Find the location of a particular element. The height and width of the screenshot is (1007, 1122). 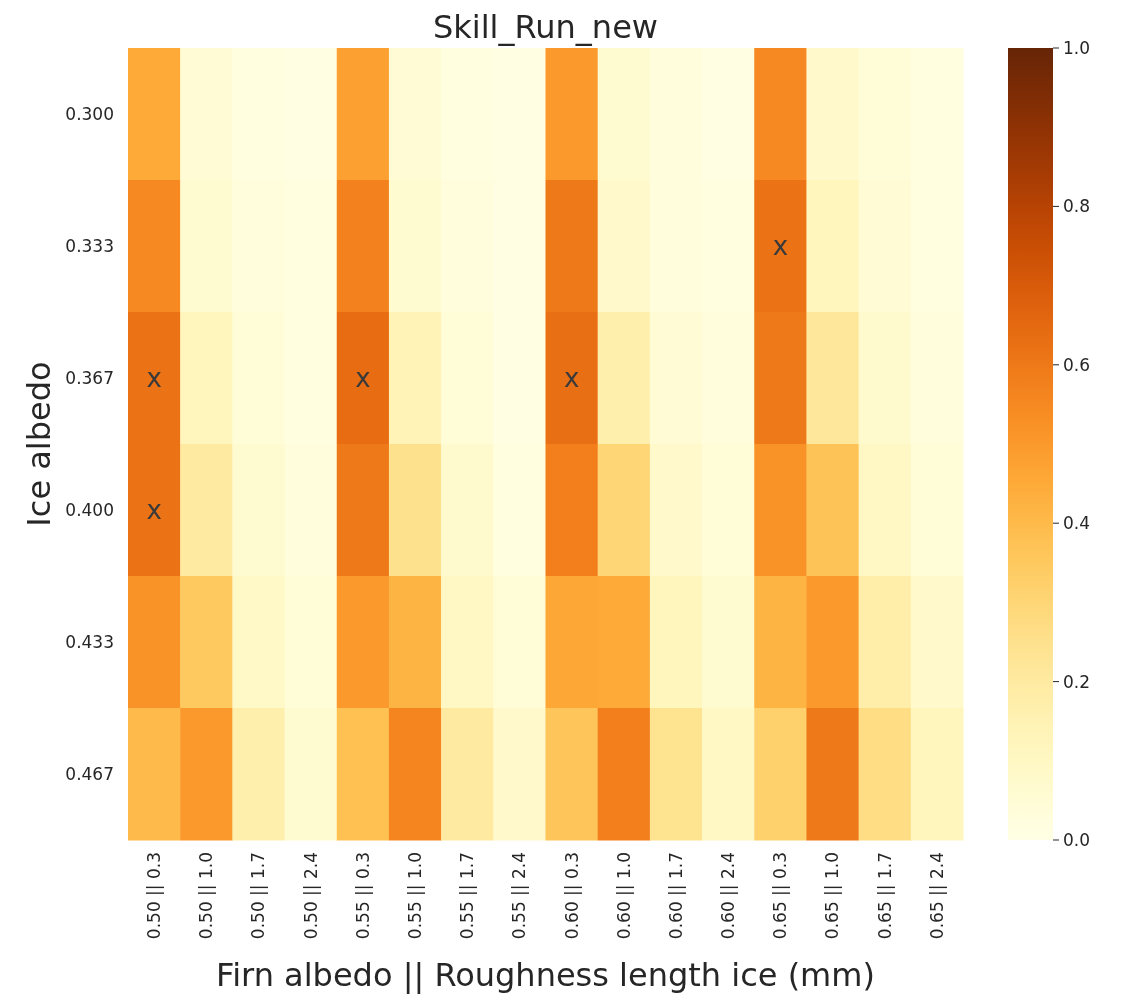

x-tick-label: 0.55 || 2.4 is located at coordinates (519, 896).